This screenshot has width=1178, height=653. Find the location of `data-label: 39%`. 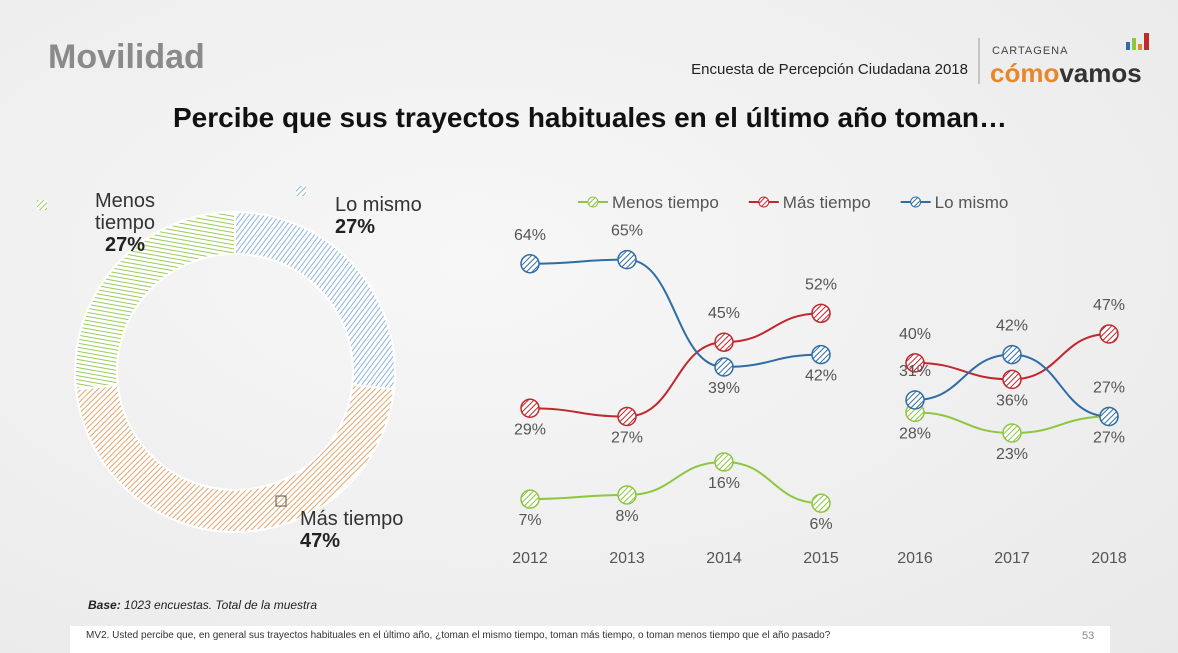

data-label: 39% is located at coordinates (724, 388).